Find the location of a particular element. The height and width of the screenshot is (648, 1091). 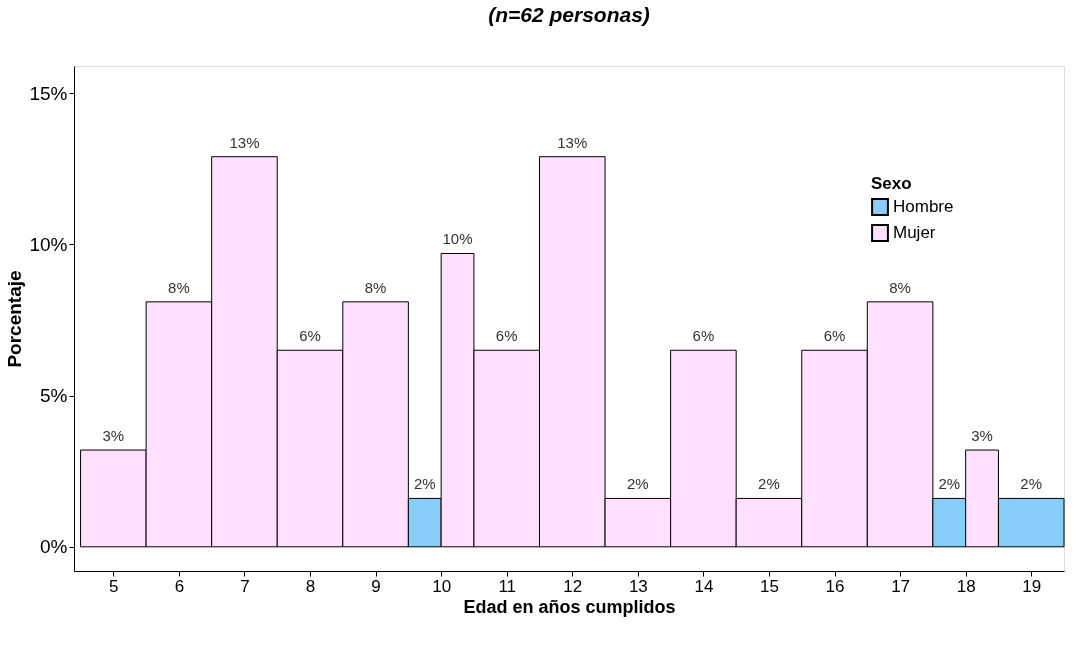

x-tick-label: 8 is located at coordinates (310, 586).